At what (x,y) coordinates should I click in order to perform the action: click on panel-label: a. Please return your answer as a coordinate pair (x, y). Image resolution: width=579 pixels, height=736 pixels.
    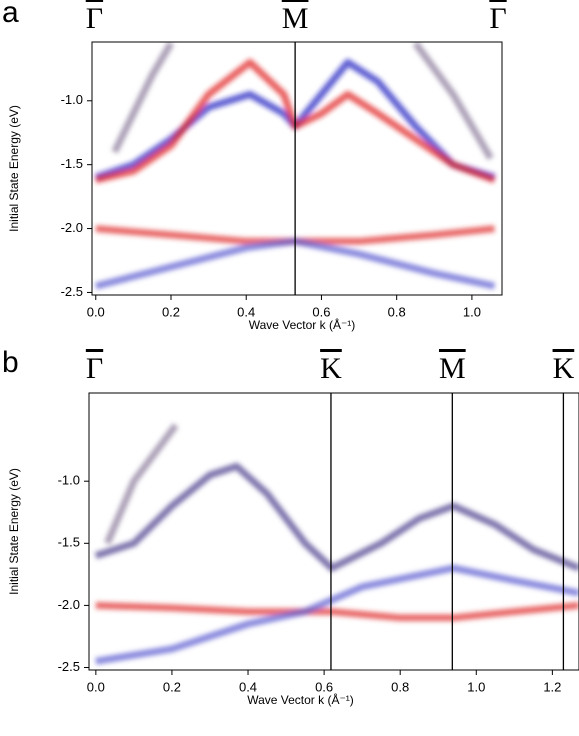
    Looking at the image, I should click on (10, 14).